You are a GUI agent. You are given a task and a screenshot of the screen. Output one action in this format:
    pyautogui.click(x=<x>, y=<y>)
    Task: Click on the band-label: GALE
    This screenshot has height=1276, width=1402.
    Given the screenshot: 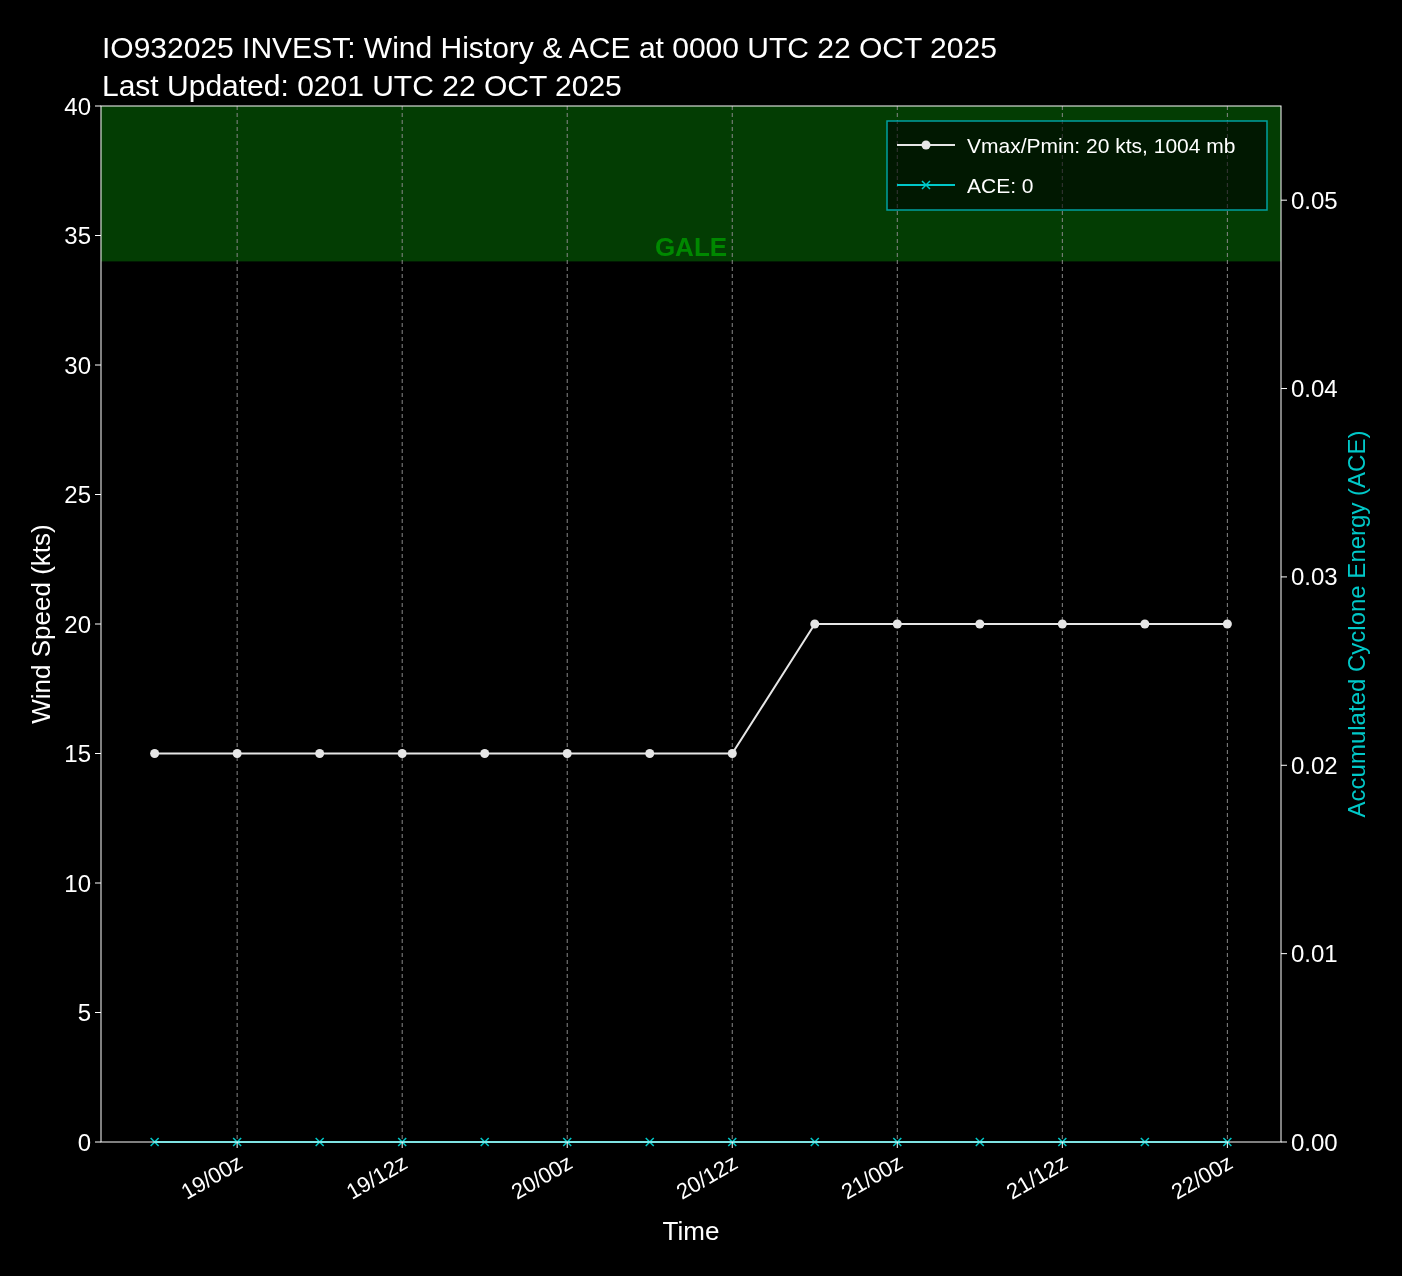 What is the action you would take?
    pyautogui.click(x=691, y=247)
    